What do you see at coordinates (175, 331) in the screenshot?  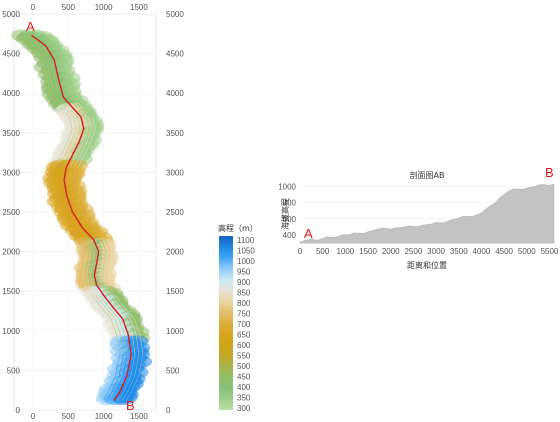 I see `map-y-tick-right: 1000` at bounding box center [175, 331].